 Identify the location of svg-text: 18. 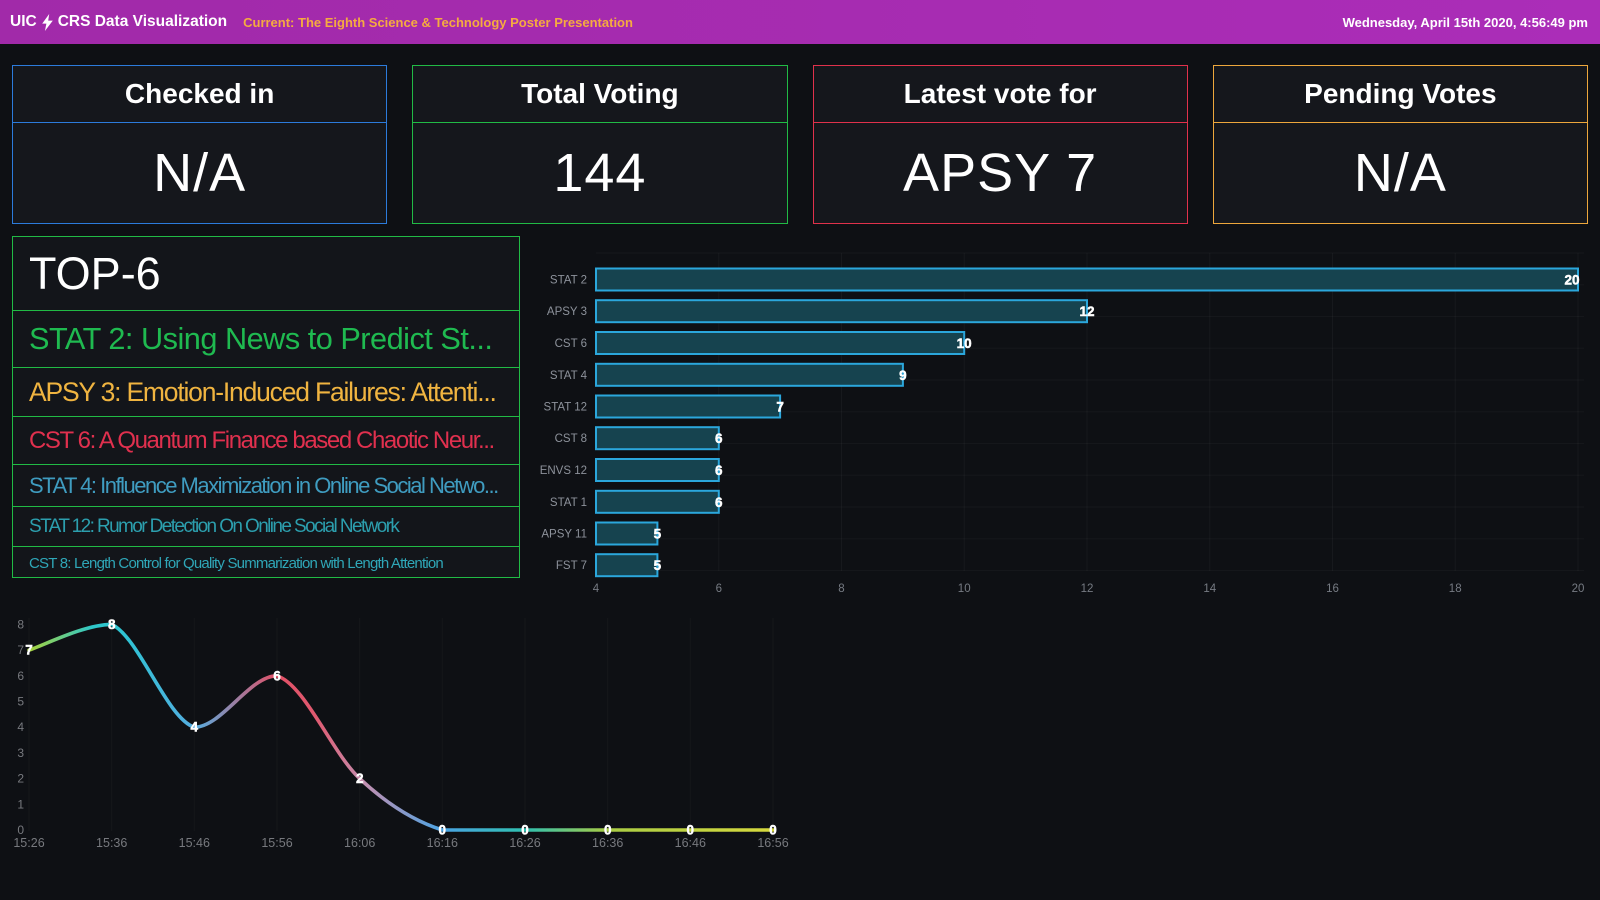
(1455, 589).